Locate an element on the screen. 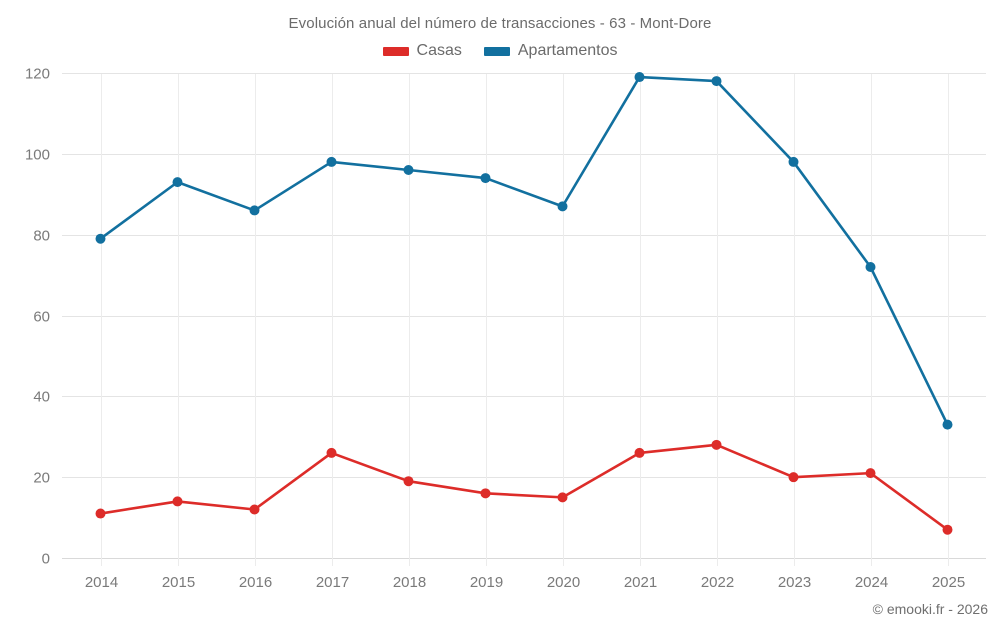 Image resolution: width=1000 pixels, height=625 pixels. x-axis-tick-label: 2015 is located at coordinates (178, 582).